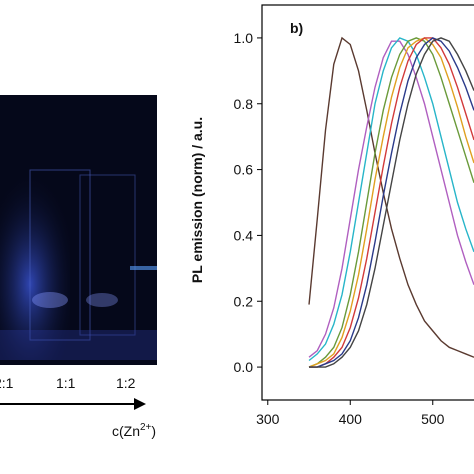  Describe the element at coordinates (433, 419) in the screenshot. I see `x-tick-label: 500` at that location.